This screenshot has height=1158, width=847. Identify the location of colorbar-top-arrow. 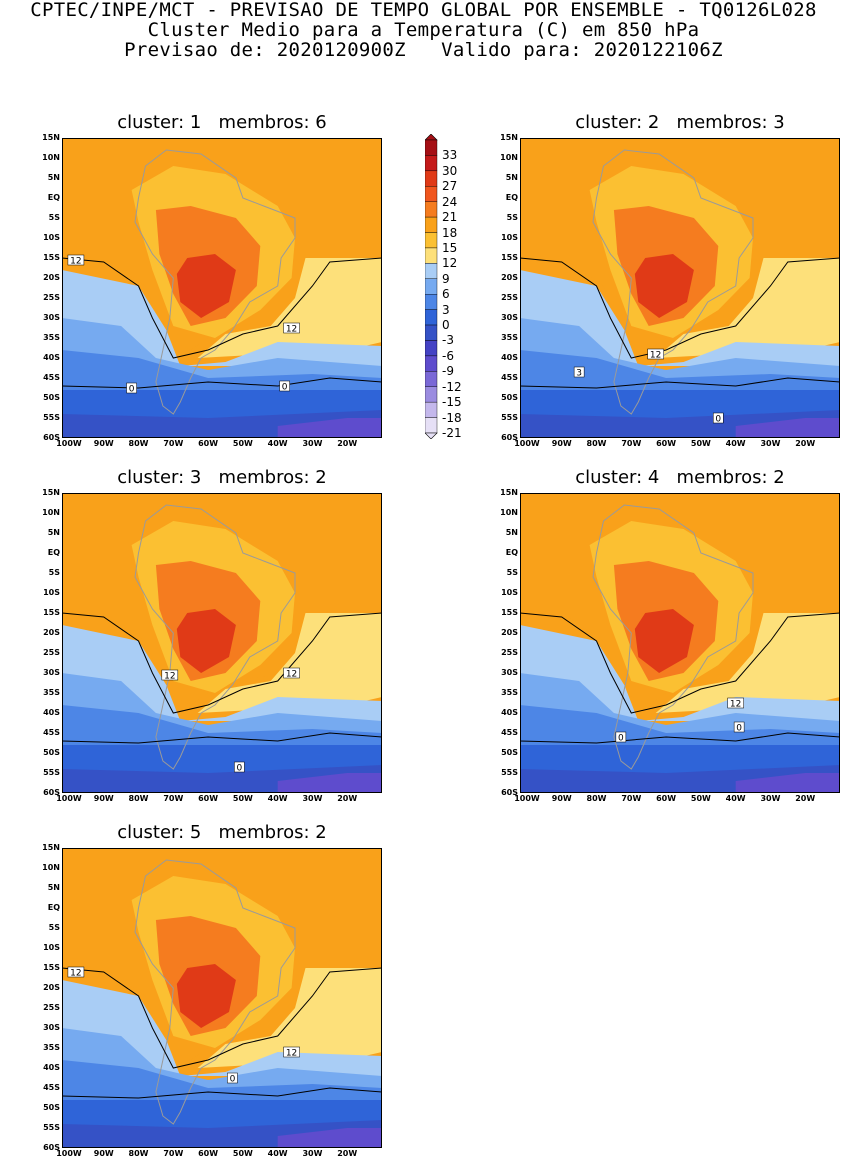
(431, 137).